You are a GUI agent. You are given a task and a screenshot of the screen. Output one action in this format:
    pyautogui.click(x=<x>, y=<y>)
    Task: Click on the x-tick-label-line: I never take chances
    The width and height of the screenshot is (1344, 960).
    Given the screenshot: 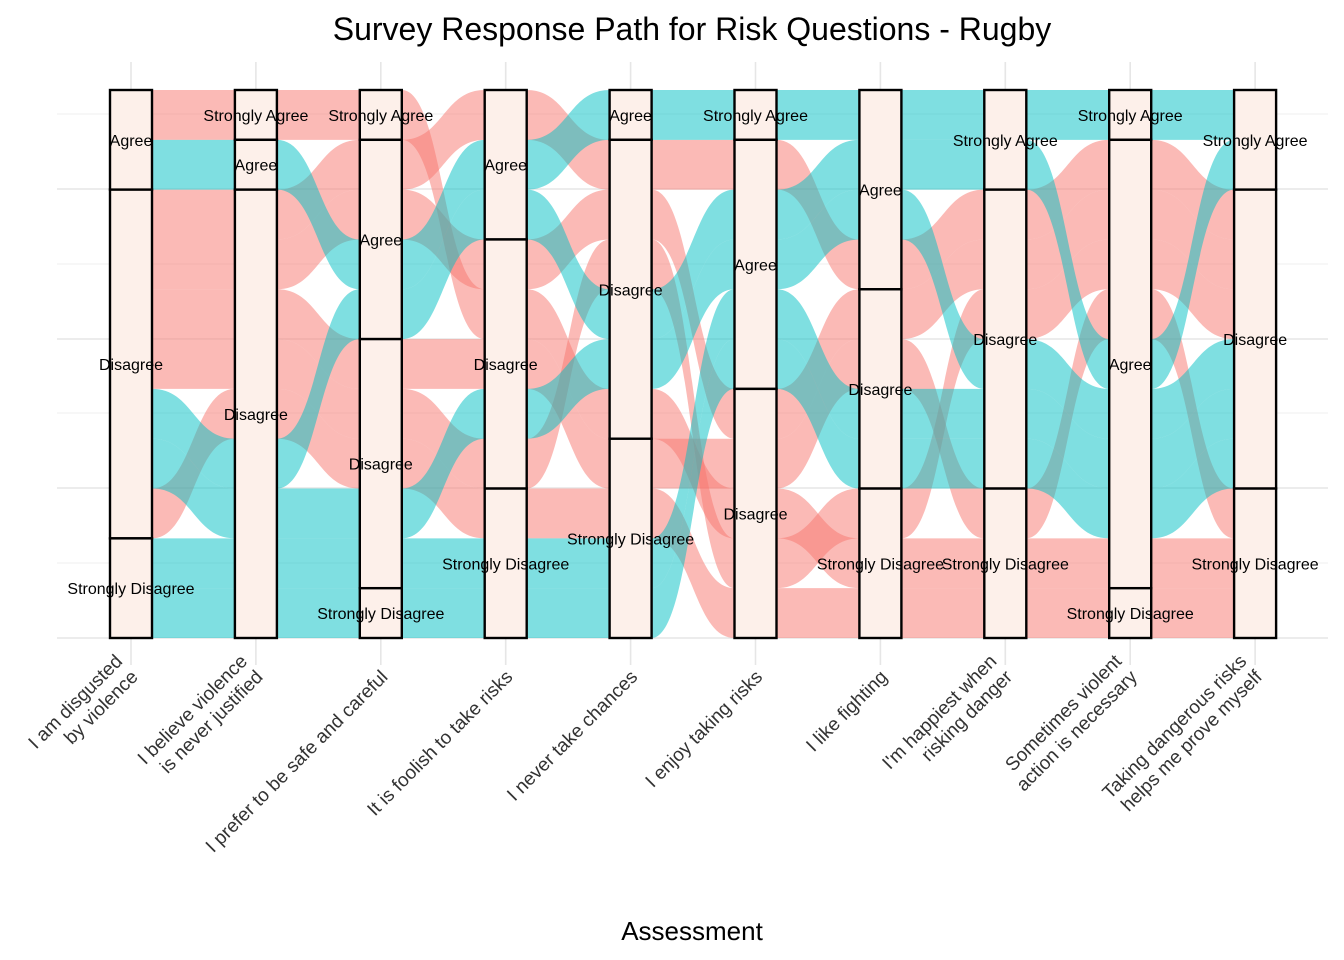 What is the action you would take?
    pyautogui.click(x=572, y=736)
    